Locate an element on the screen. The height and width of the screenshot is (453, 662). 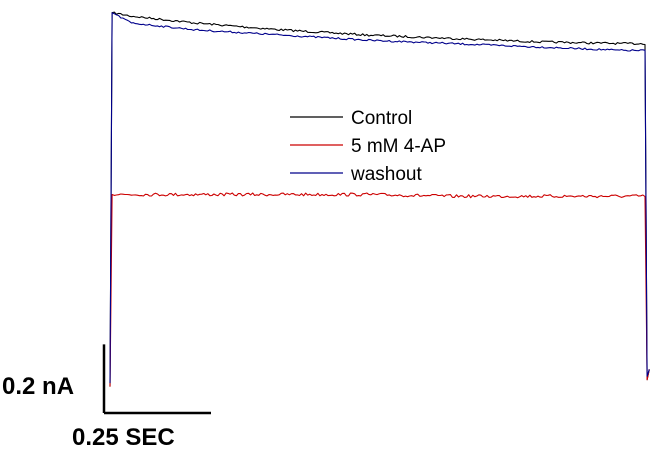
scale-label-current: 0.2 nA is located at coordinates (38, 386).